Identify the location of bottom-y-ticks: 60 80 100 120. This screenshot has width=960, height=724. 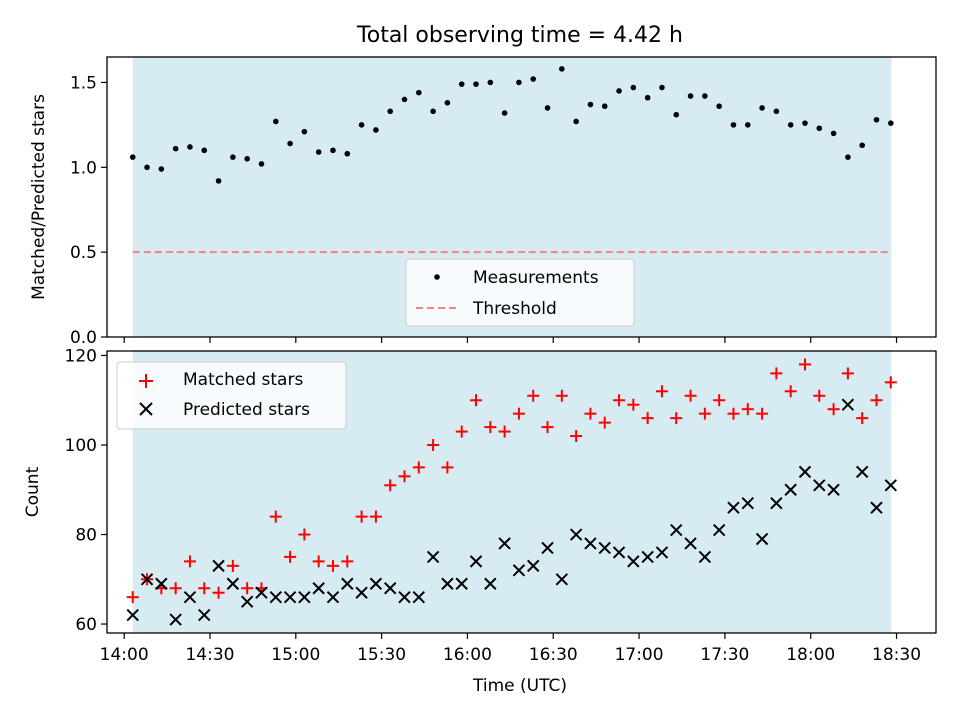
(86, 490).